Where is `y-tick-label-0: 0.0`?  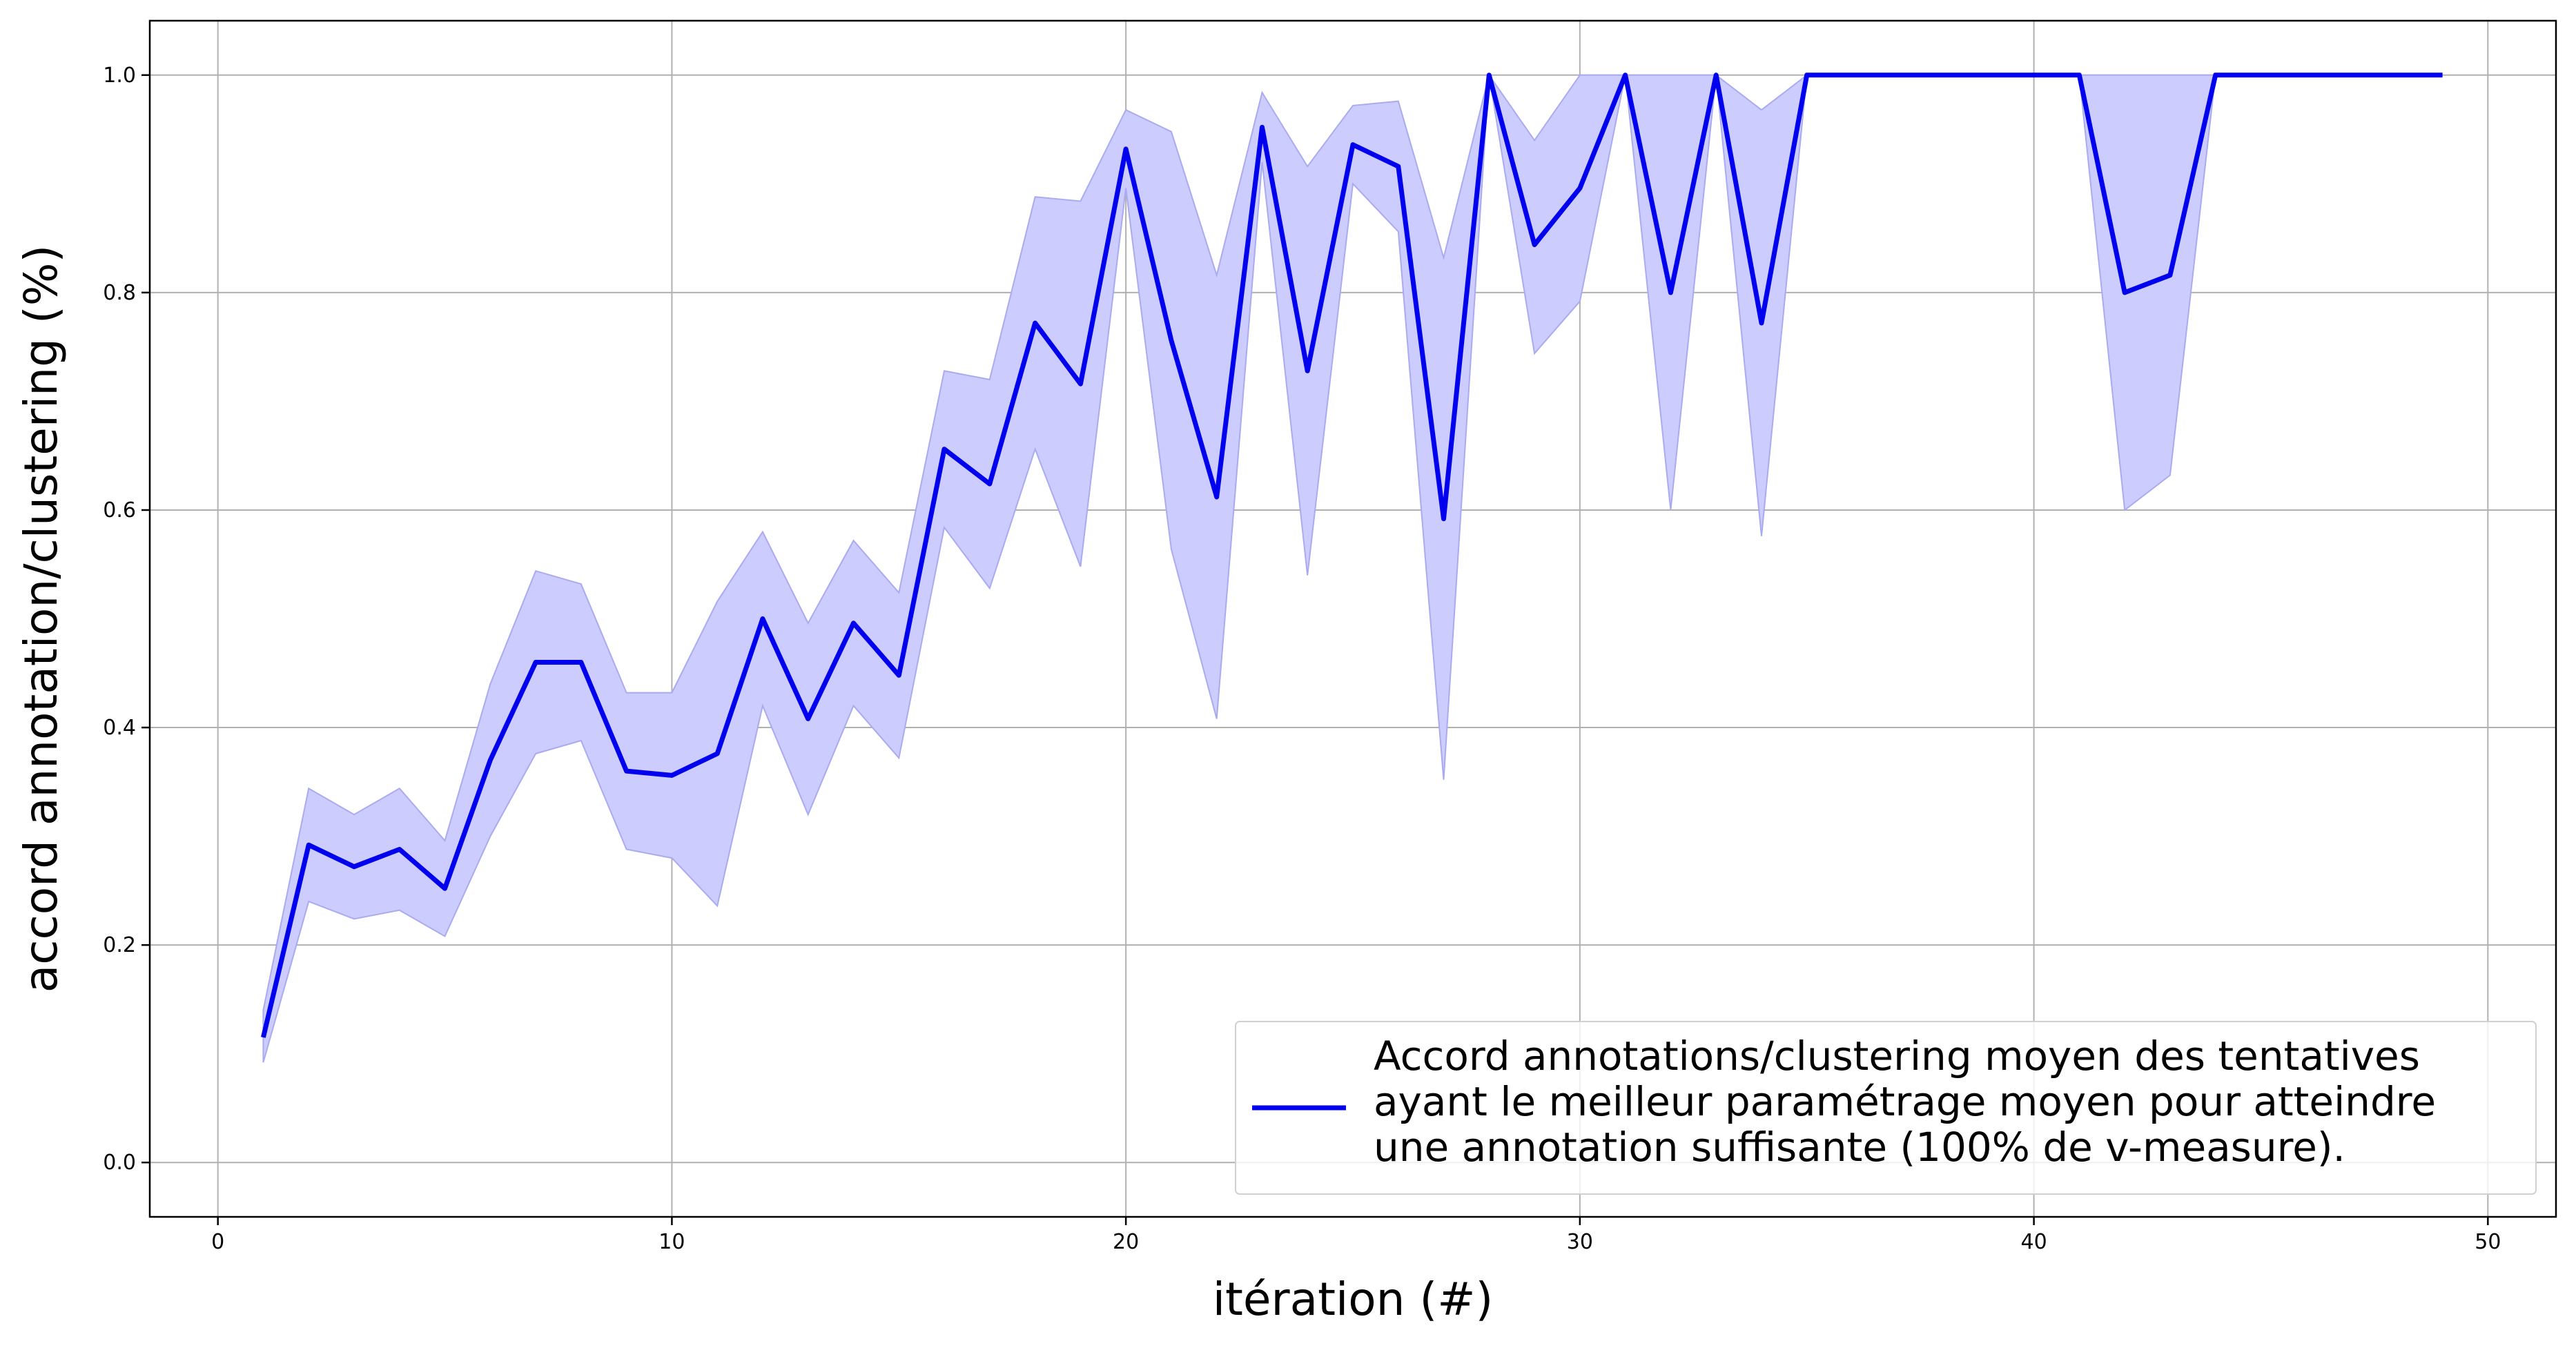 y-tick-label-0: 0.0 is located at coordinates (119, 1163).